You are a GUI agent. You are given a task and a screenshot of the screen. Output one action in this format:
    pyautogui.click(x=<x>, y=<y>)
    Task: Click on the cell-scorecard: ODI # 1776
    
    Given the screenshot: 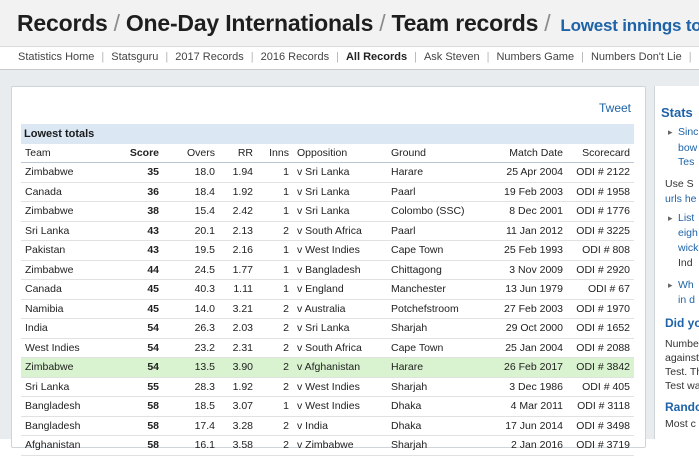 What is the action you would take?
    pyautogui.click(x=600, y=212)
    